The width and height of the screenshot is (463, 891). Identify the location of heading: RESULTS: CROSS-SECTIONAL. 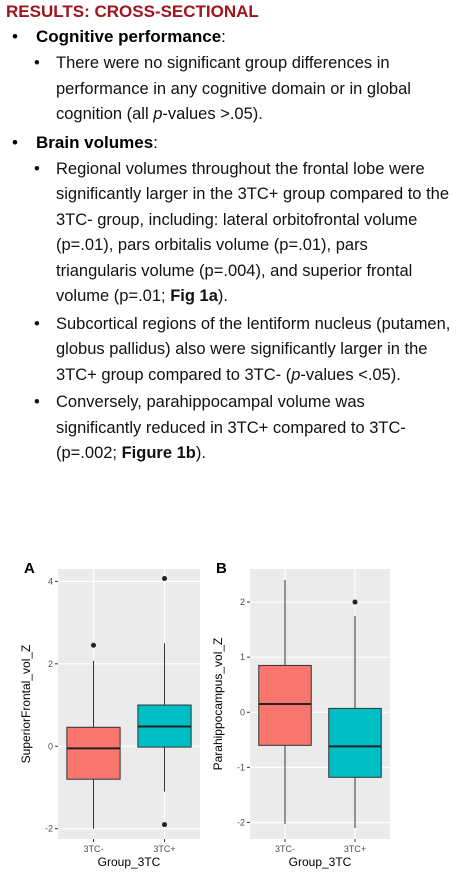
(132, 11).